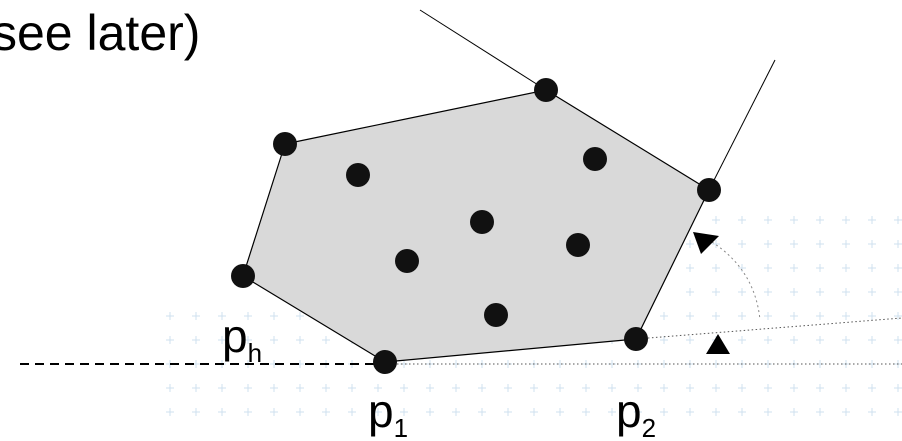  I want to click on angle-arrow-bottom, so click(718, 344).